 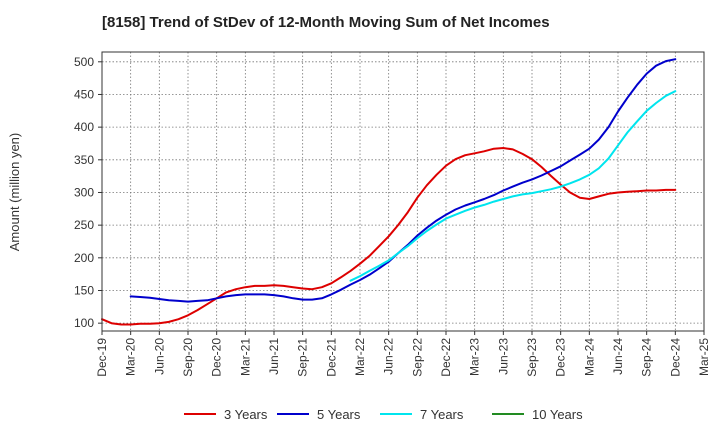 I want to click on y-tick-label: 200, so click(x=84, y=258).